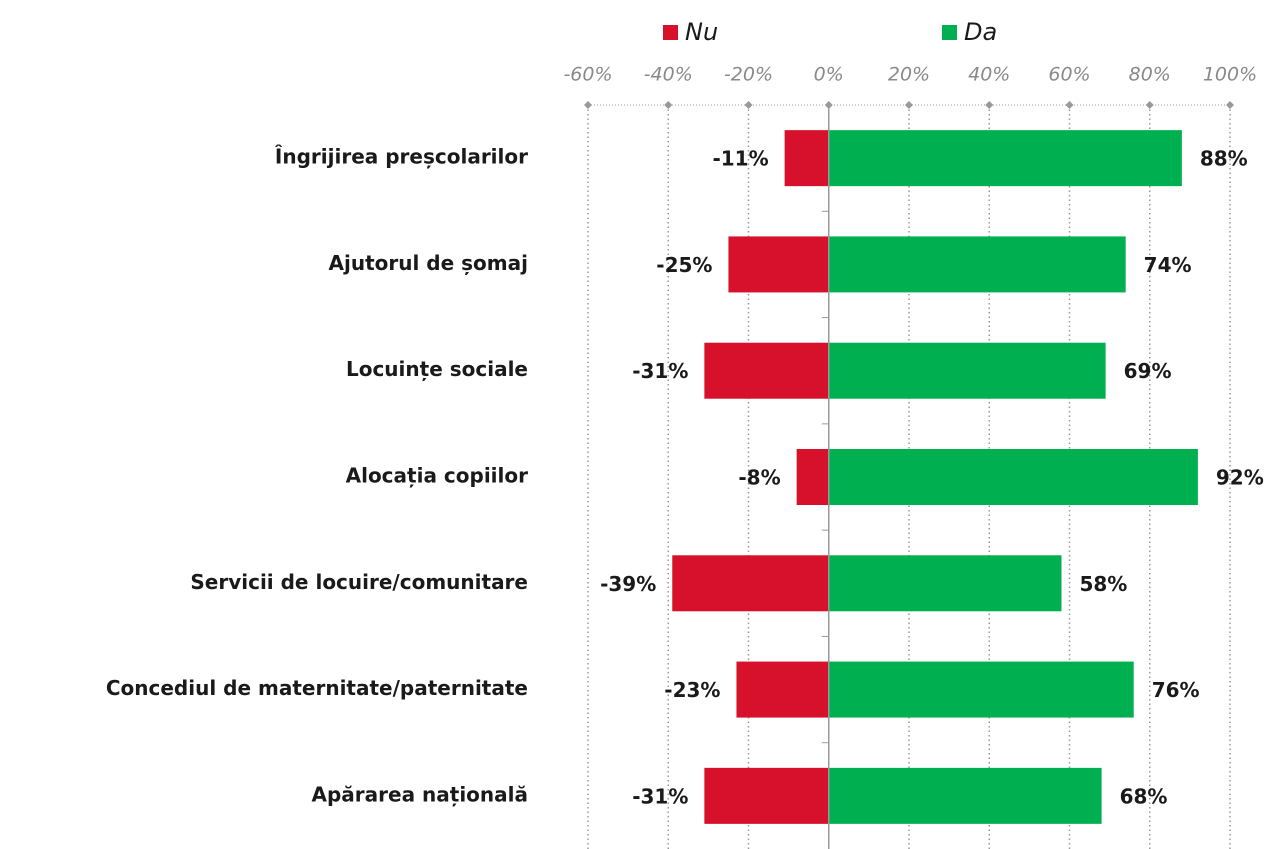  What do you see at coordinates (587, 75) in the screenshot?
I see `x-tick-label: -60%` at bounding box center [587, 75].